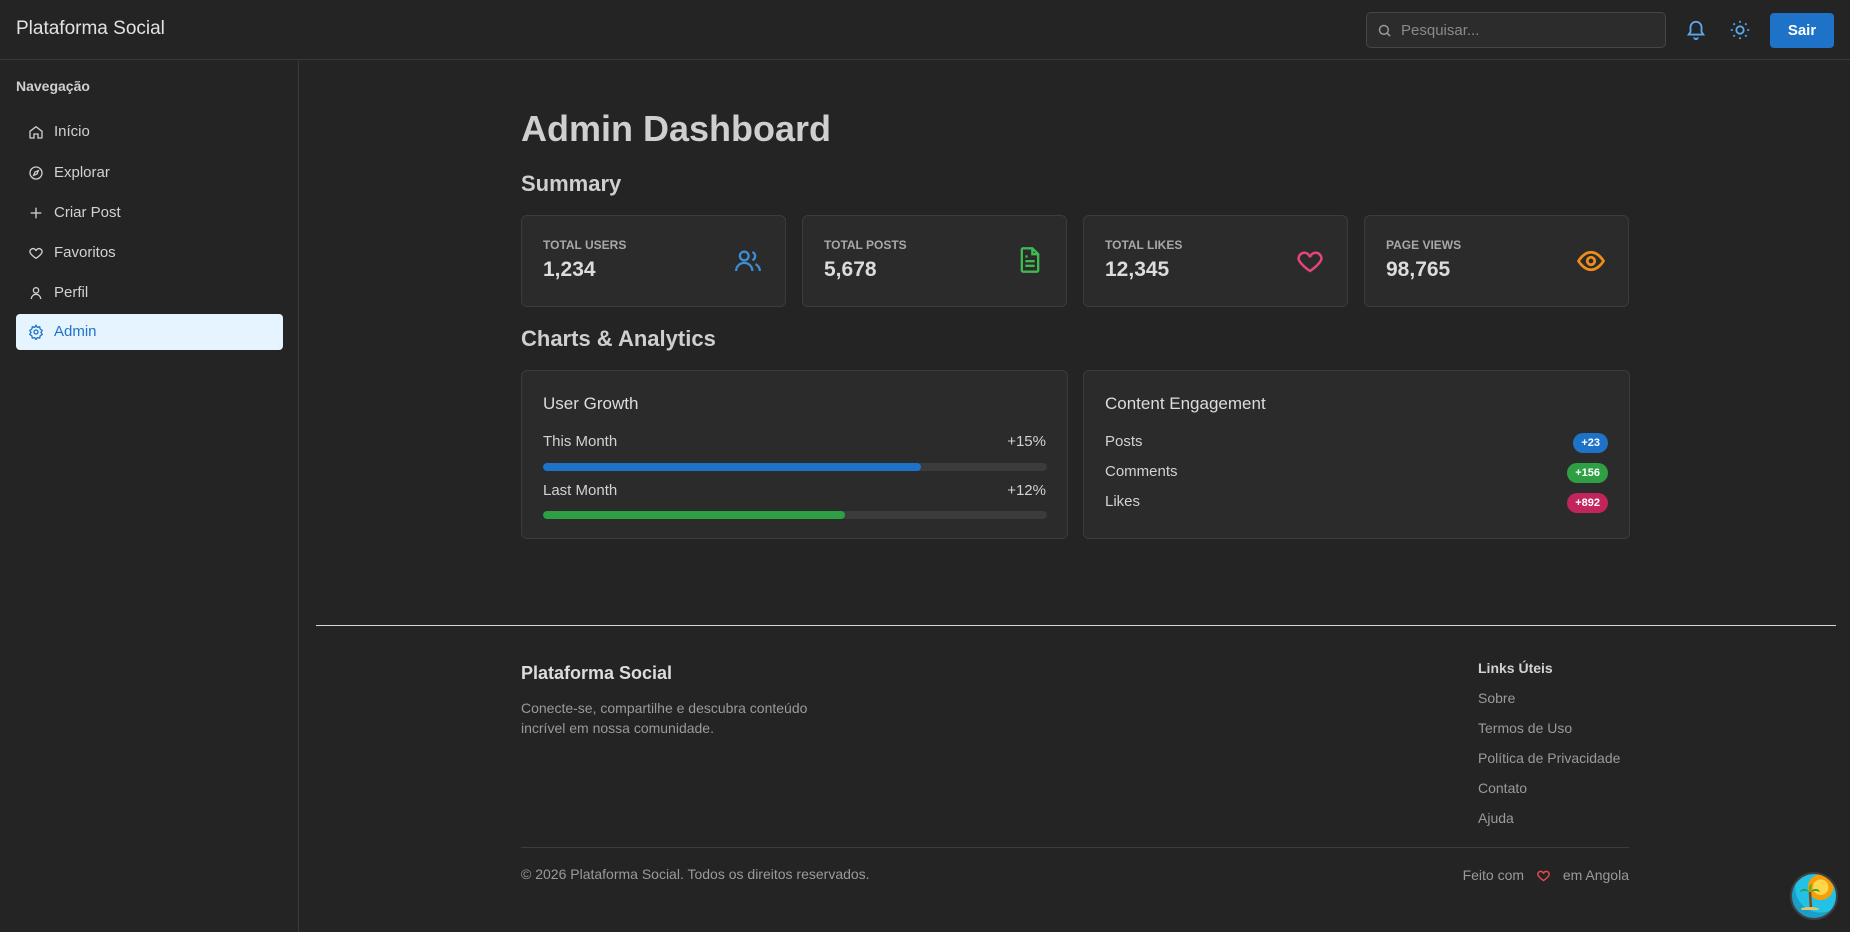 This screenshot has width=1850, height=932. I want to click on progress-bar-last-month, so click(795, 515).